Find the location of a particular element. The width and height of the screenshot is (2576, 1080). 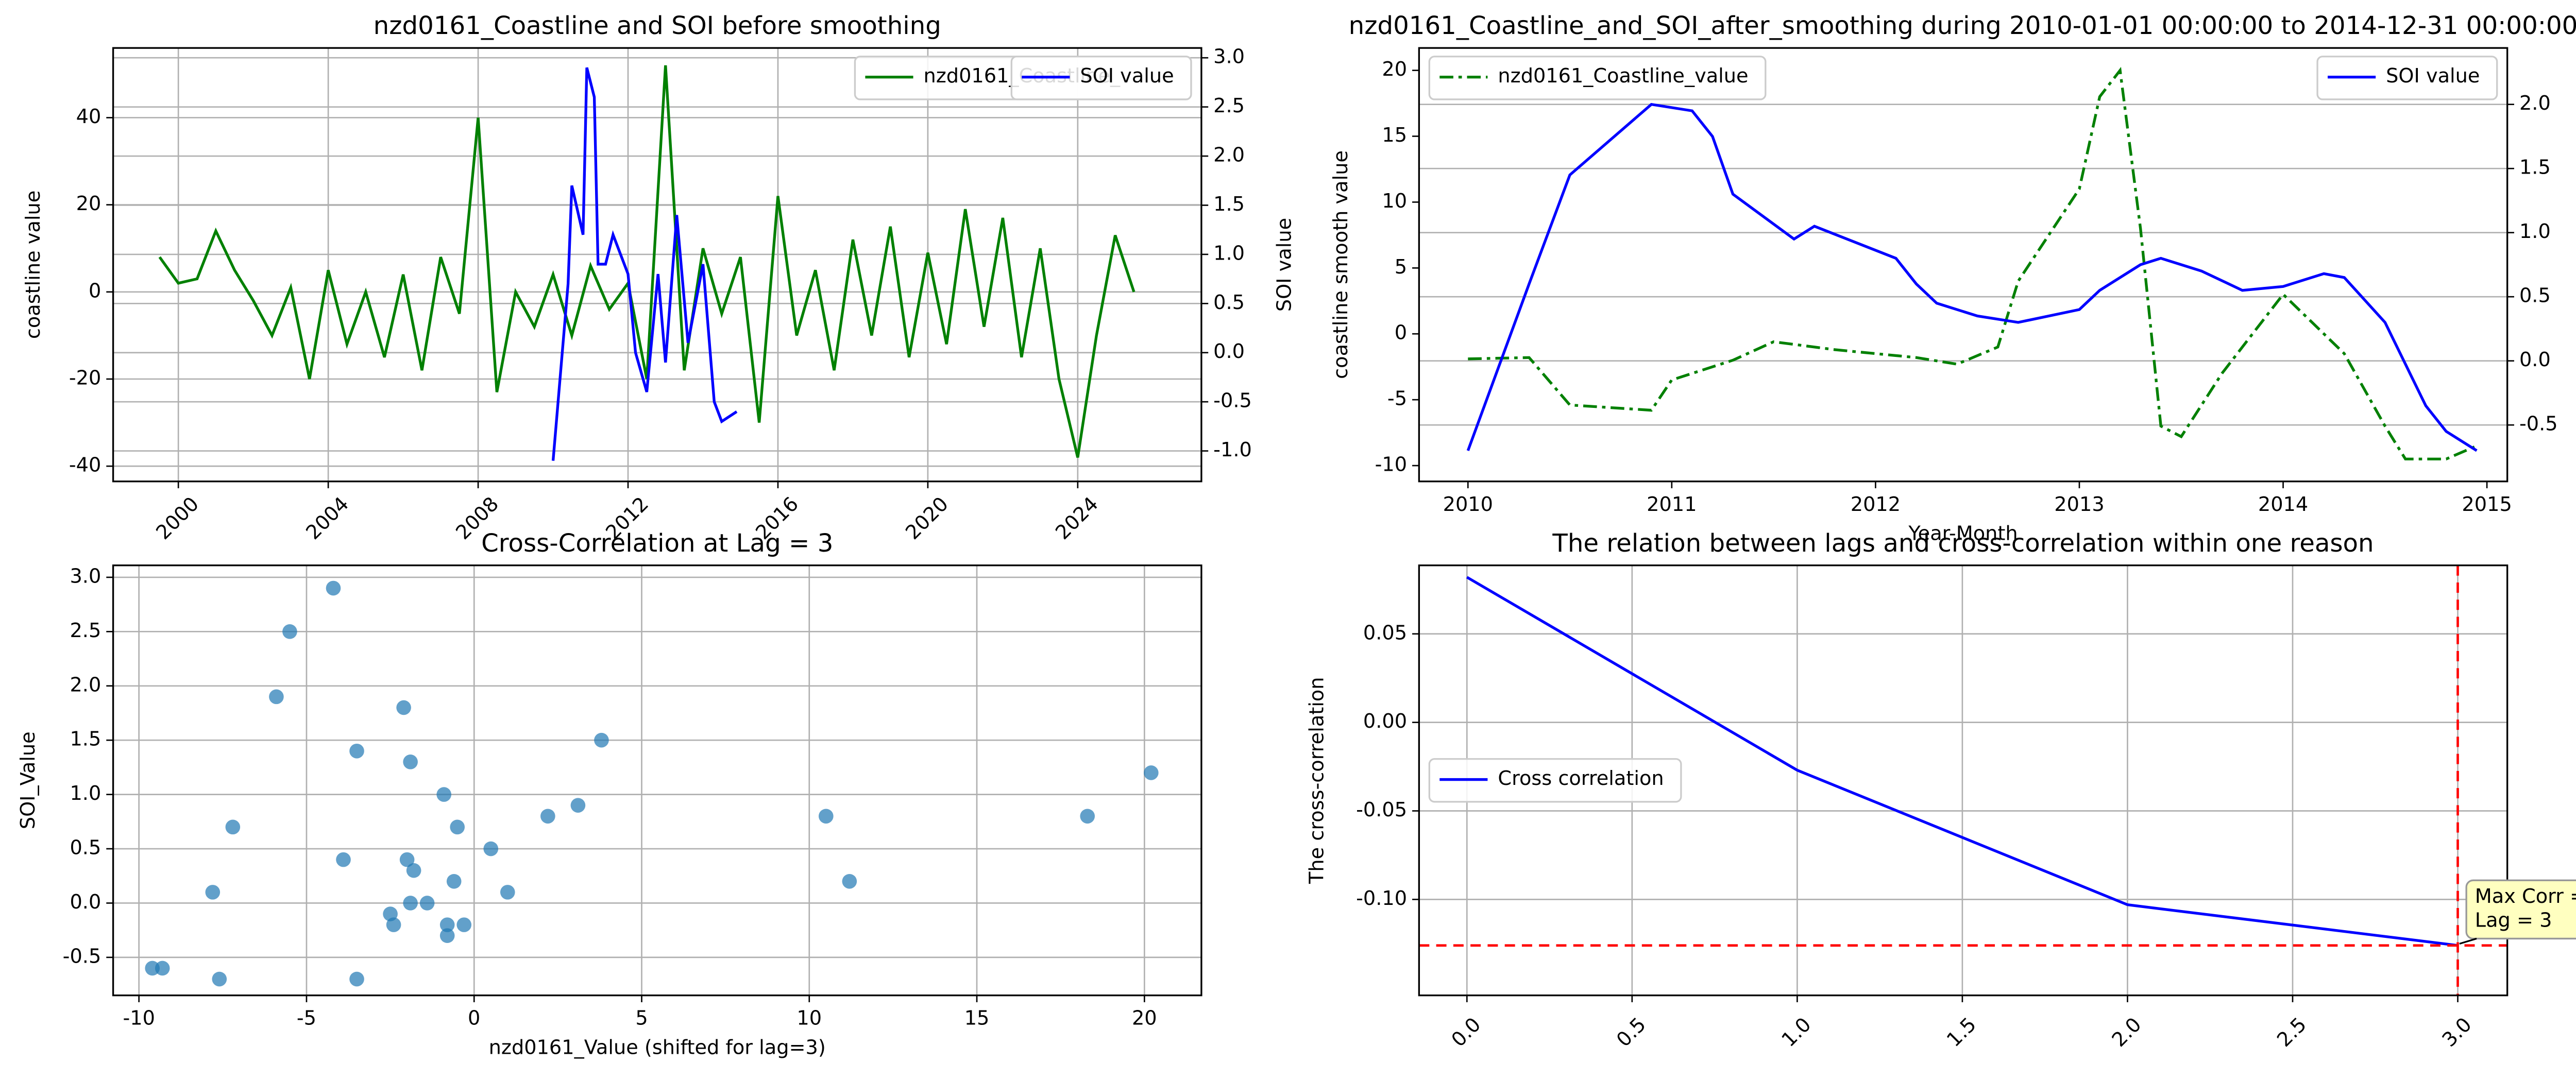

y-axis-label: coastline value is located at coordinates (33, 265).